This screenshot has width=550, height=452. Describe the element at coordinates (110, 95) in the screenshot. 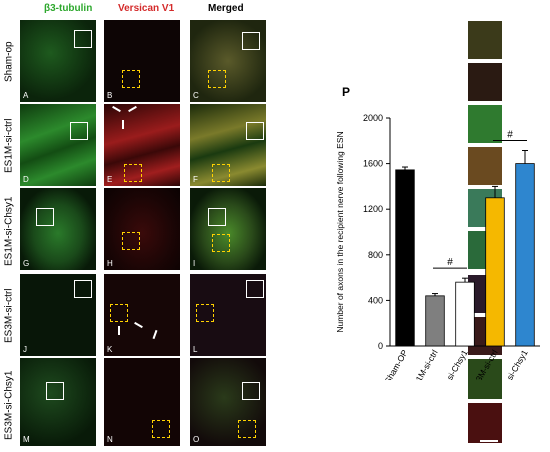

I see `panel-letter: B` at that location.